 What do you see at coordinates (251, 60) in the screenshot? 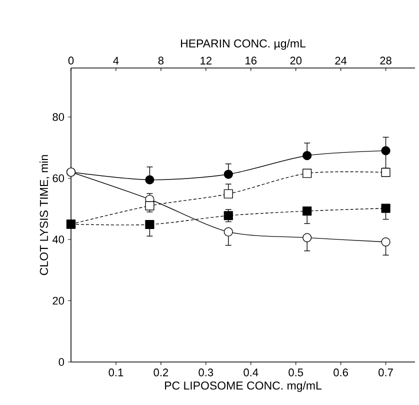
I see `x2-tick-label: 16` at bounding box center [251, 60].